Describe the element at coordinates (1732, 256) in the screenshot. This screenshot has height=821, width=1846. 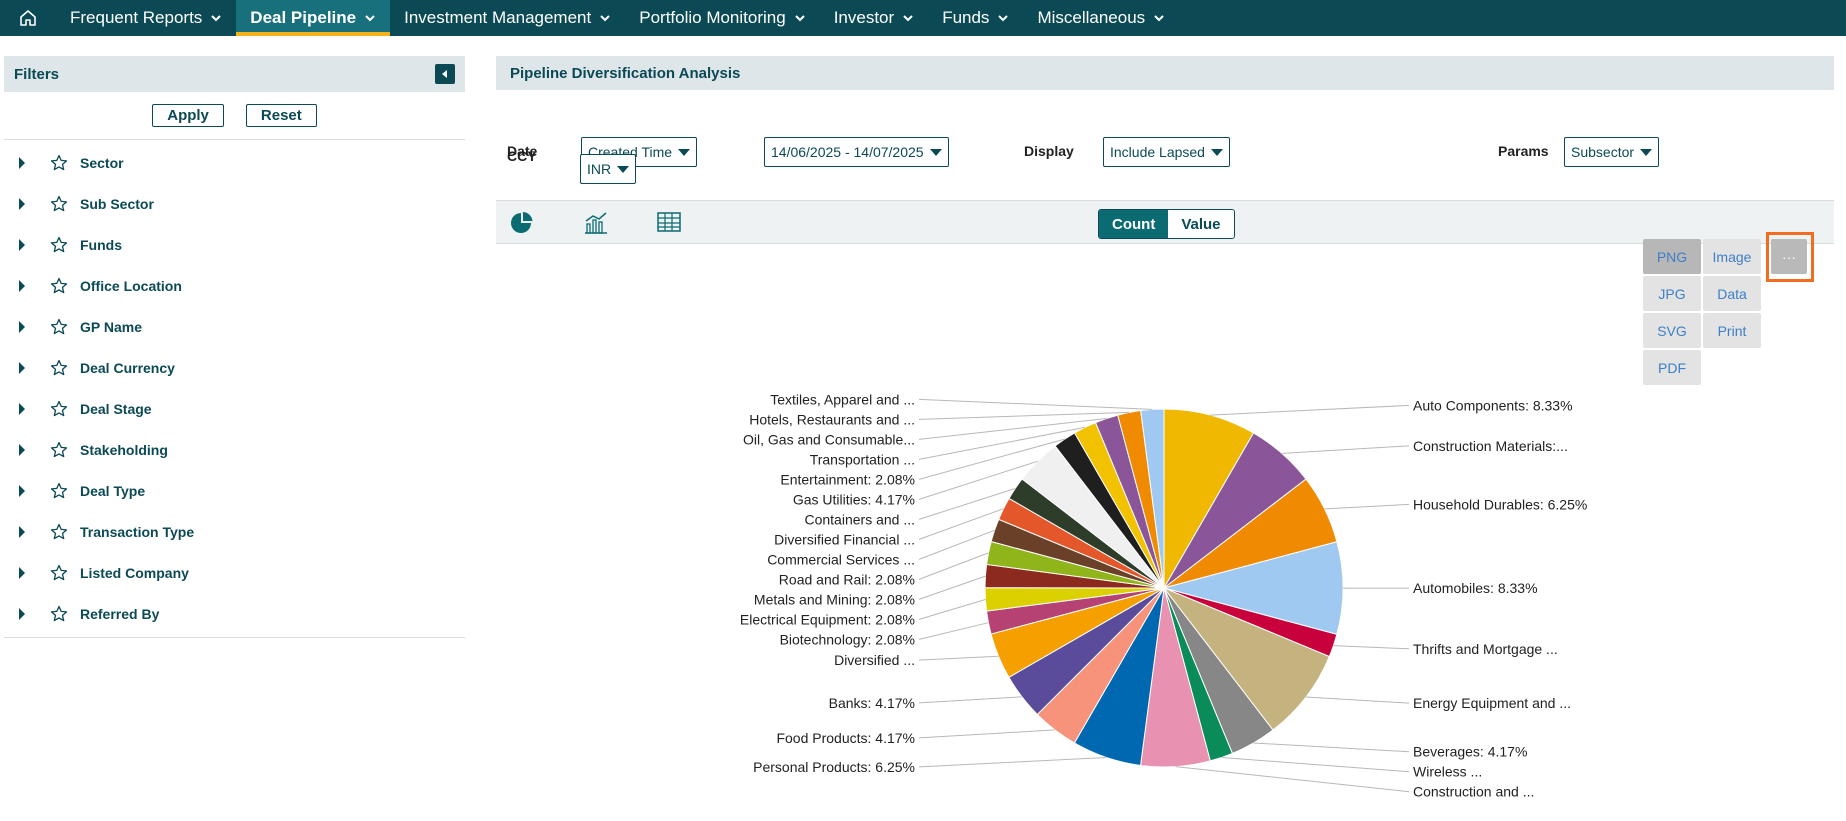
I see `export-image-button: Image` at that location.